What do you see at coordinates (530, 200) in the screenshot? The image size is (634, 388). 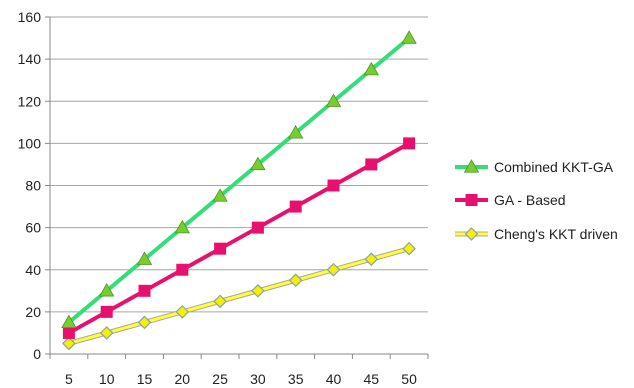 I see `legend-label: GA - Based` at bounding box center [530, 200].